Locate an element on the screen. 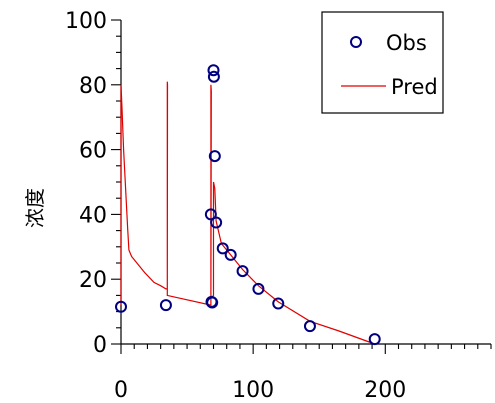 This screenshot has width=495, height=403. legend-pred-label: Pred is located at coordinates (414, 87).